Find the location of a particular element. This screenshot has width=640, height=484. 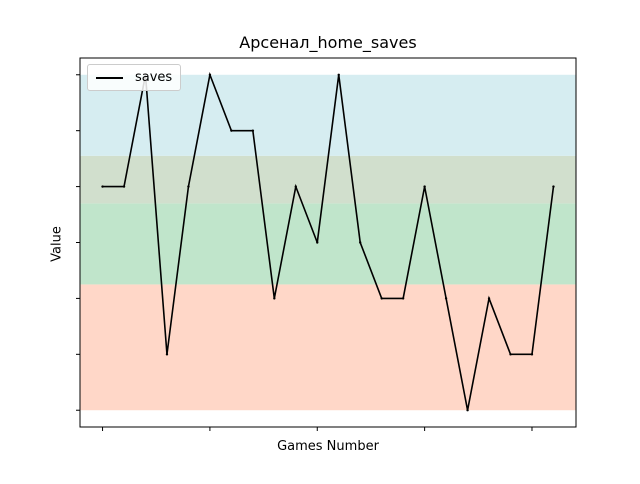

x-axis-label: Games Number is located at coordinates (328, 446).